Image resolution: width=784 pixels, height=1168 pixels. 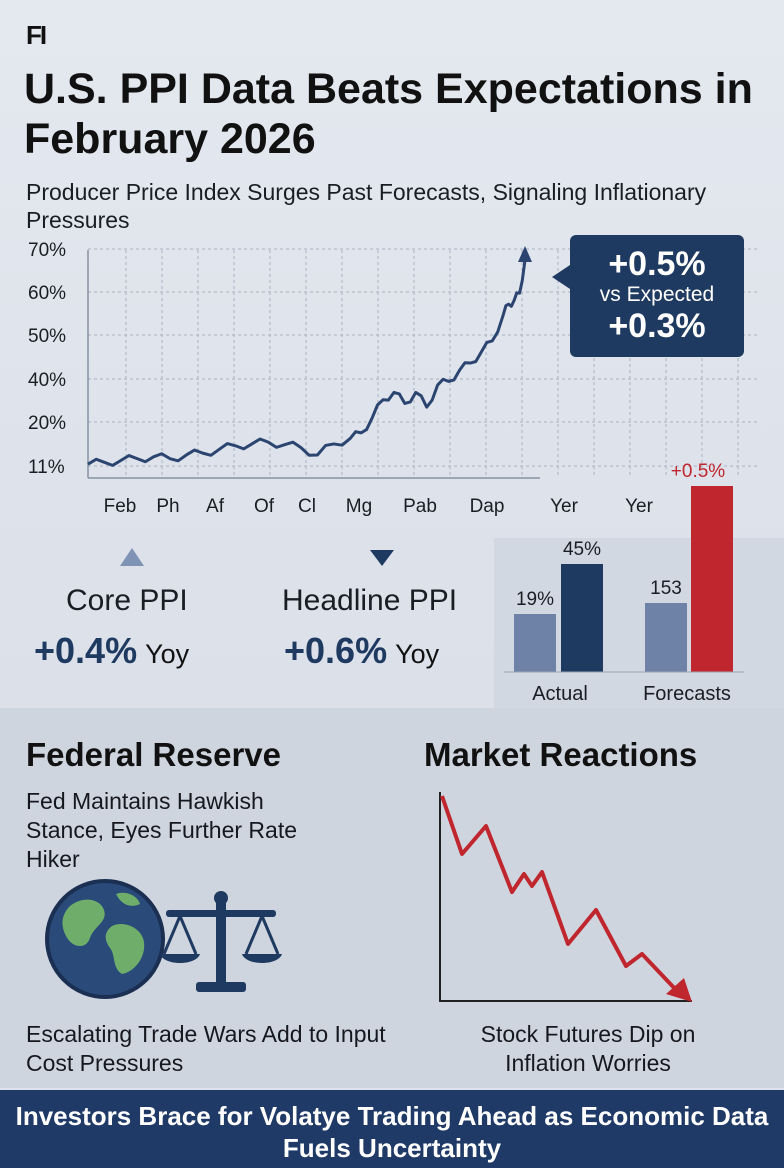 I want to click on y-tick-label: 40%, so click(x=47, y=380).